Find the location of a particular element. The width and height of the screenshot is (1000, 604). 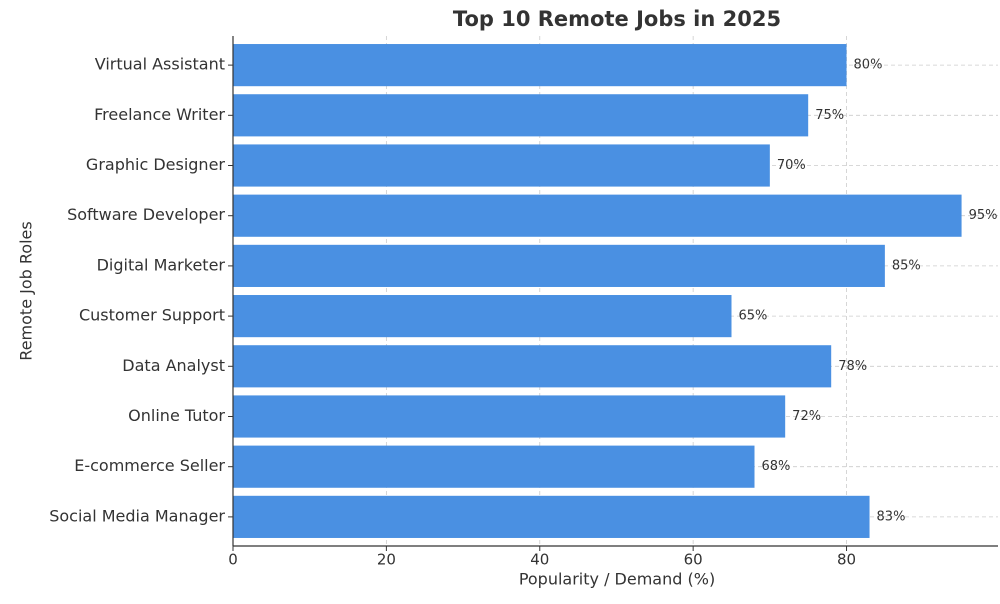

y-tick-label: Customer Support is located at coordinates (152, 315).